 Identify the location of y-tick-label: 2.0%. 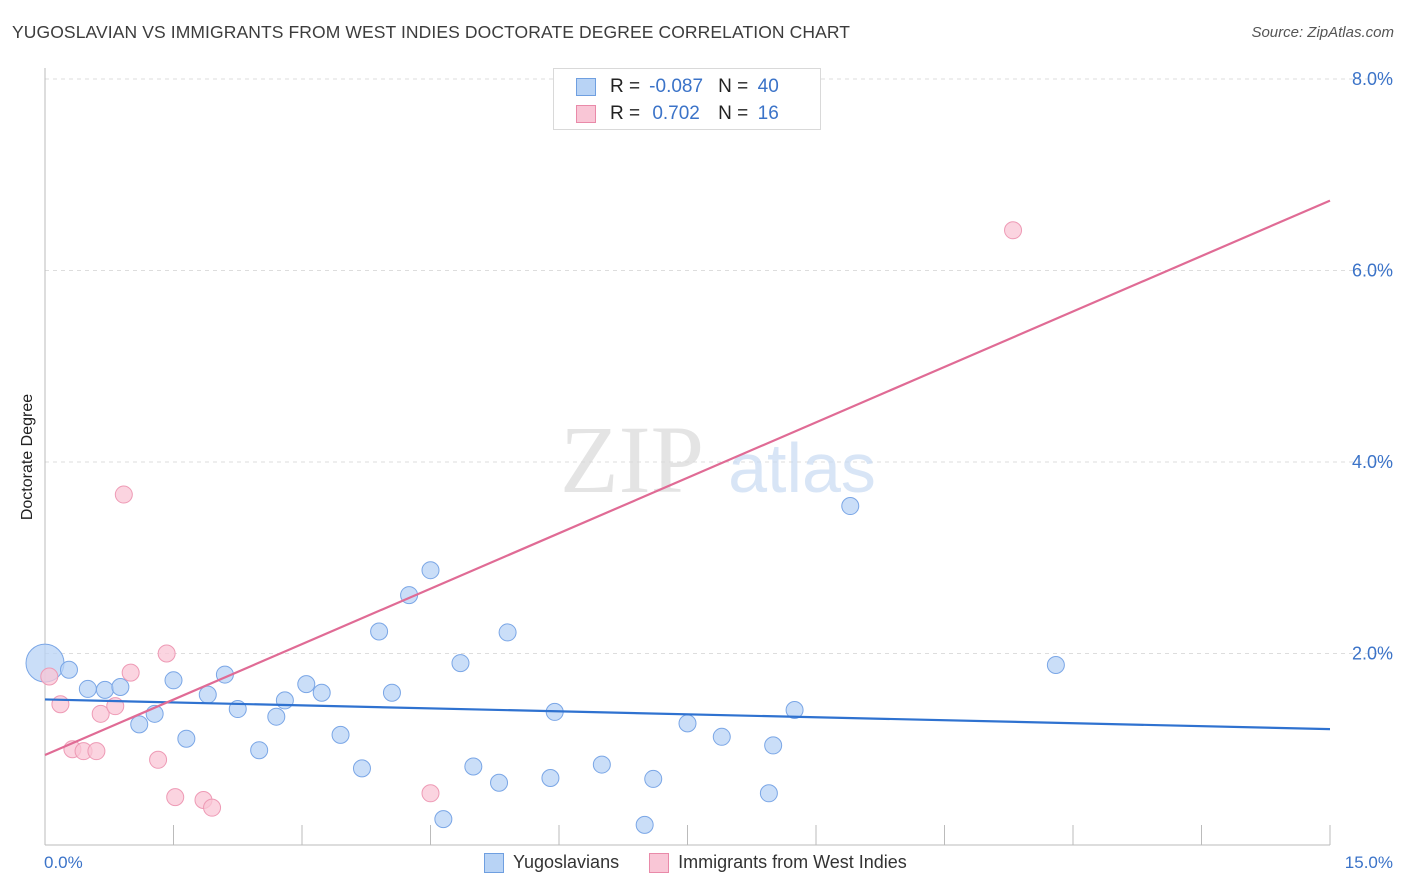
(1372, 654).